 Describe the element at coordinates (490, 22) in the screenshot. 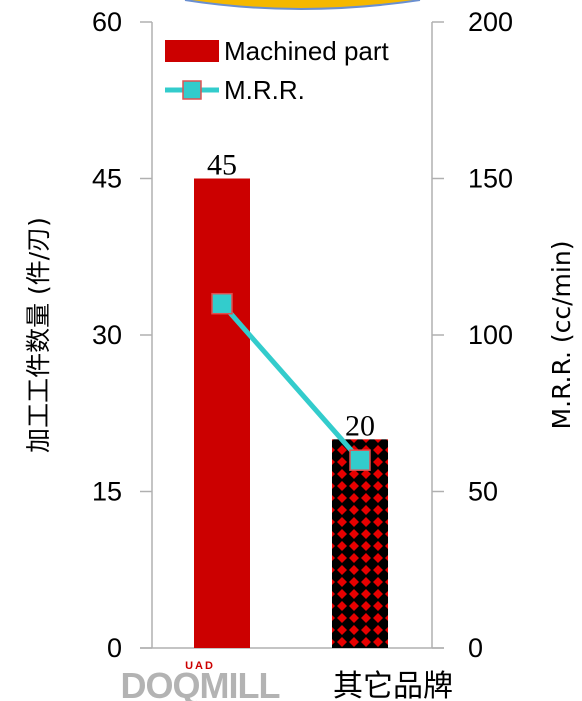

I see `right-tick-label: 200` at that location.